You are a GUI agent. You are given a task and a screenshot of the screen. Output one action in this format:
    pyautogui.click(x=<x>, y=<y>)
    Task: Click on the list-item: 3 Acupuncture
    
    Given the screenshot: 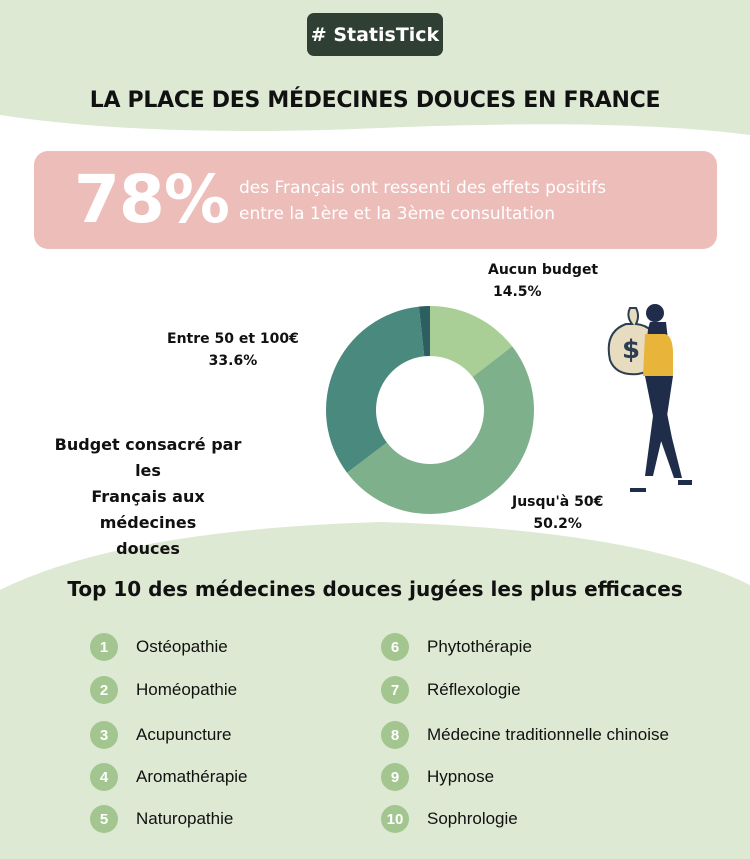 What is the action you would take?
    pyautogui.click(x=160, y=735)
    